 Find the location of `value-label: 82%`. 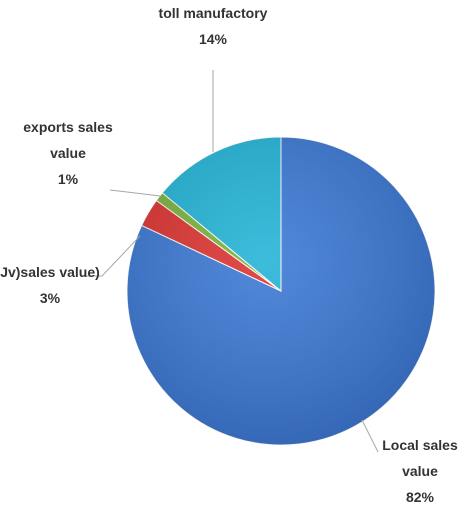

value-label: 82% is located at coordinates (420, 497).